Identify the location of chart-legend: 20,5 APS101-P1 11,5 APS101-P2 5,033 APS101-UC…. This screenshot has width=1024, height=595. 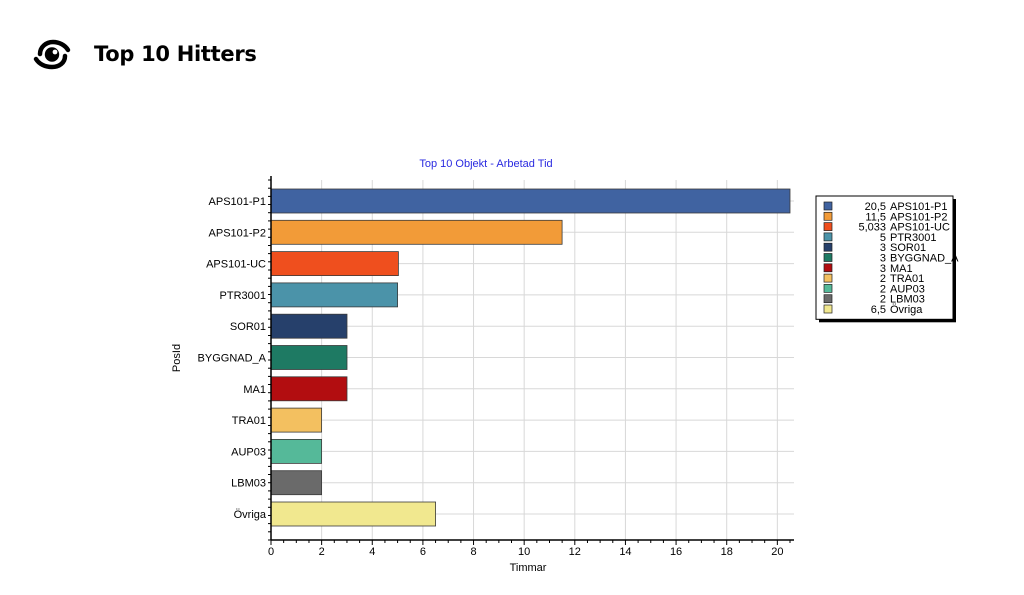
(887, 259).